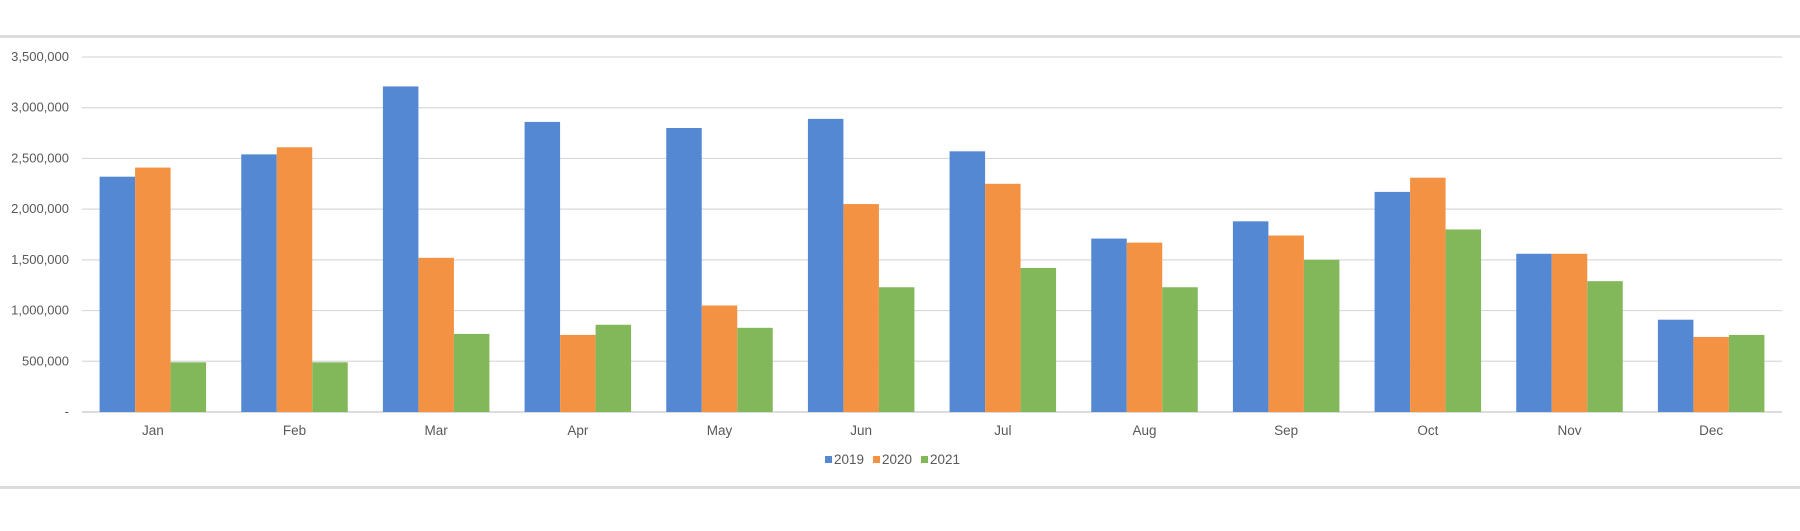  I want to click on legend-label: 2021, so click(945, 459).